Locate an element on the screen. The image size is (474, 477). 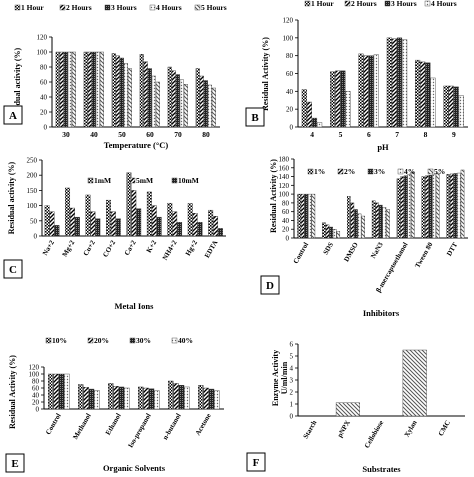
bar-d-s1-c2 is located at coordinates (352, 220).